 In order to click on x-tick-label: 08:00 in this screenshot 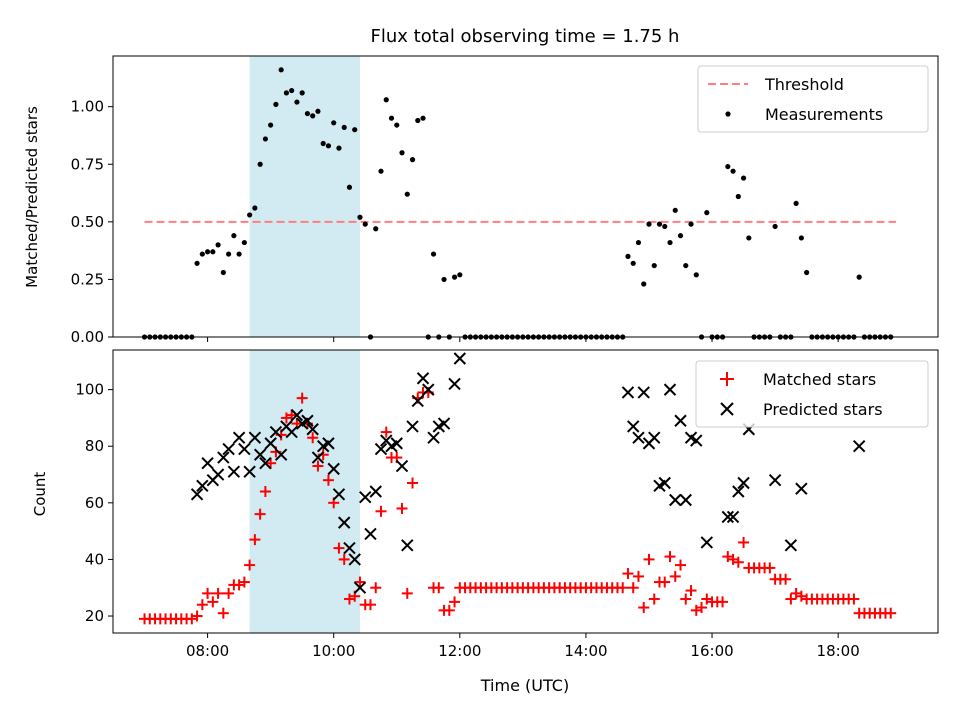, I will do `click(207, 651)`.